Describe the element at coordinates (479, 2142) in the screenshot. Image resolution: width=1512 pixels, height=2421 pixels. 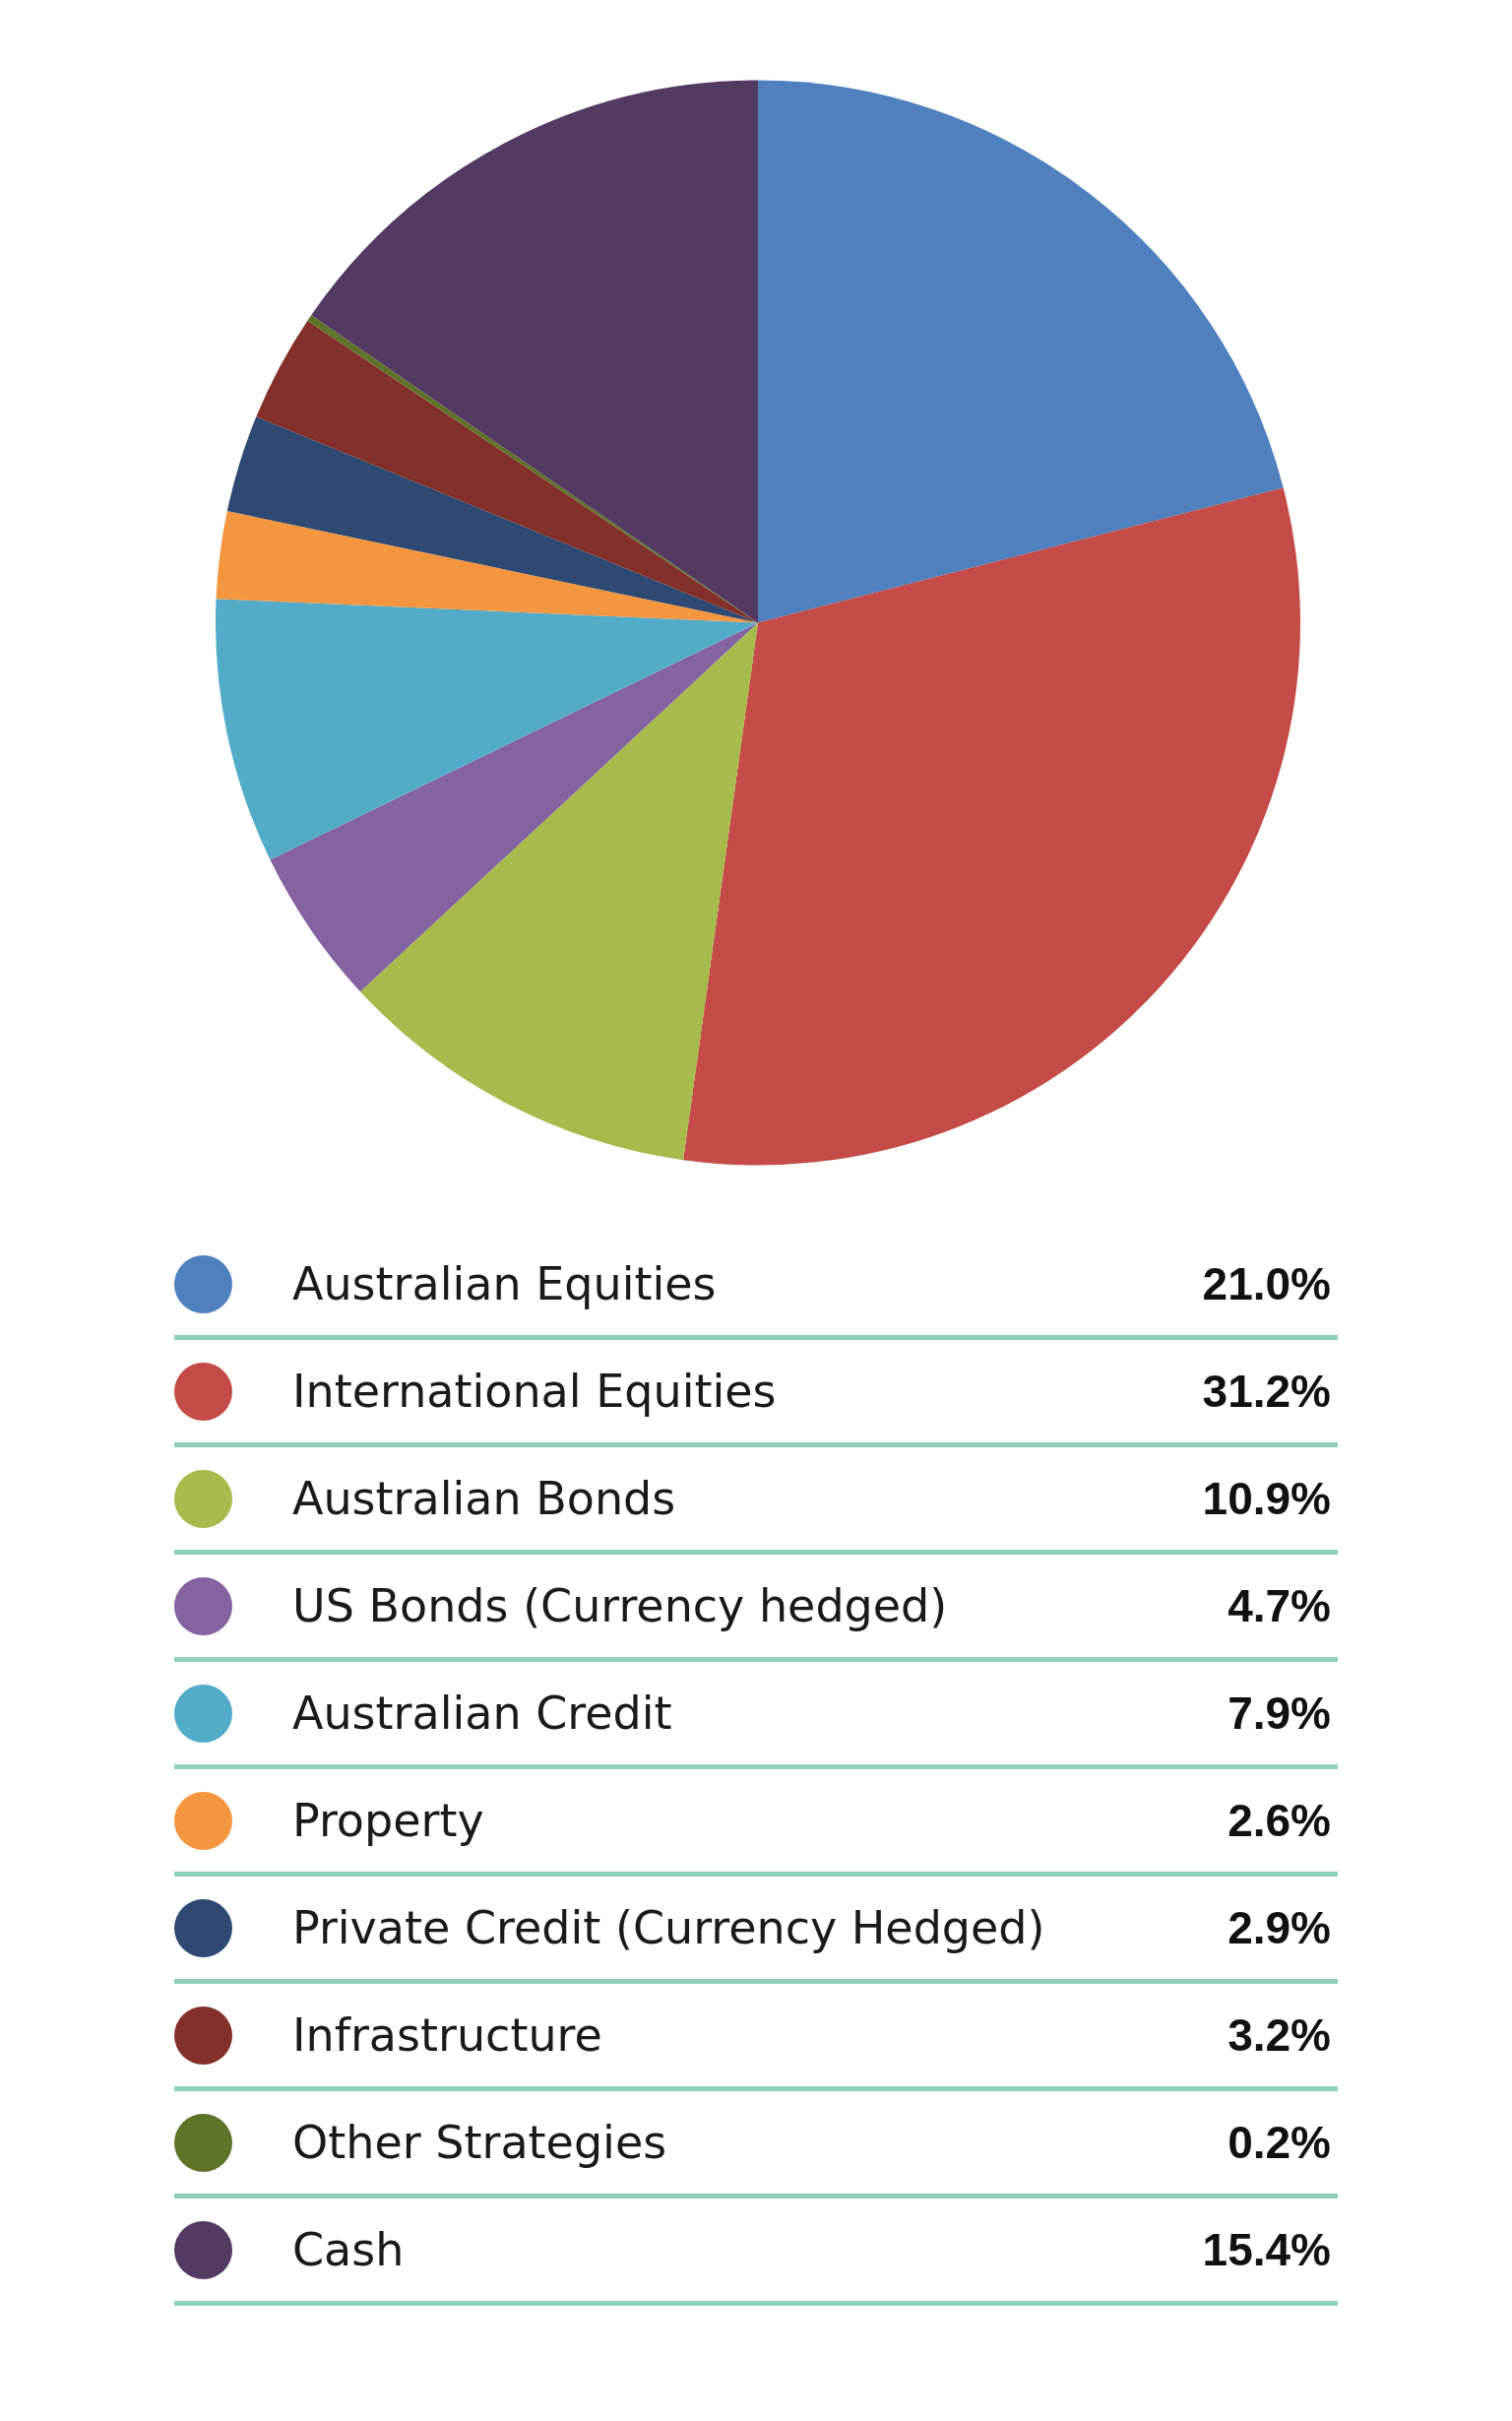
I see `legend-label: Other Strategies` at that location.